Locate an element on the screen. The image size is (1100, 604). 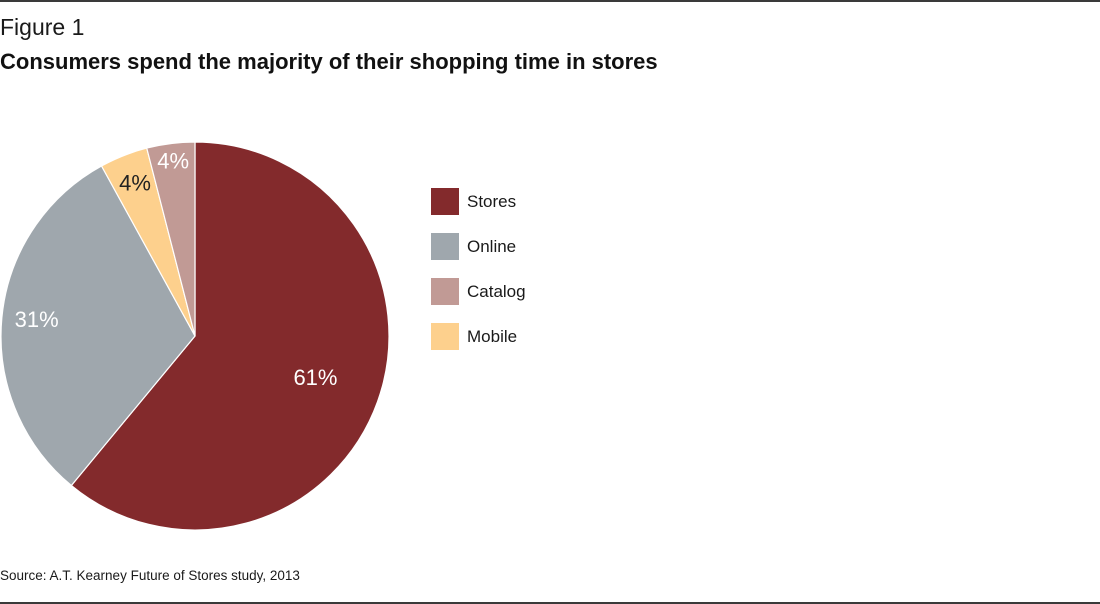
legend-item-mobile: Mobile is located at coordinates (478, 336).